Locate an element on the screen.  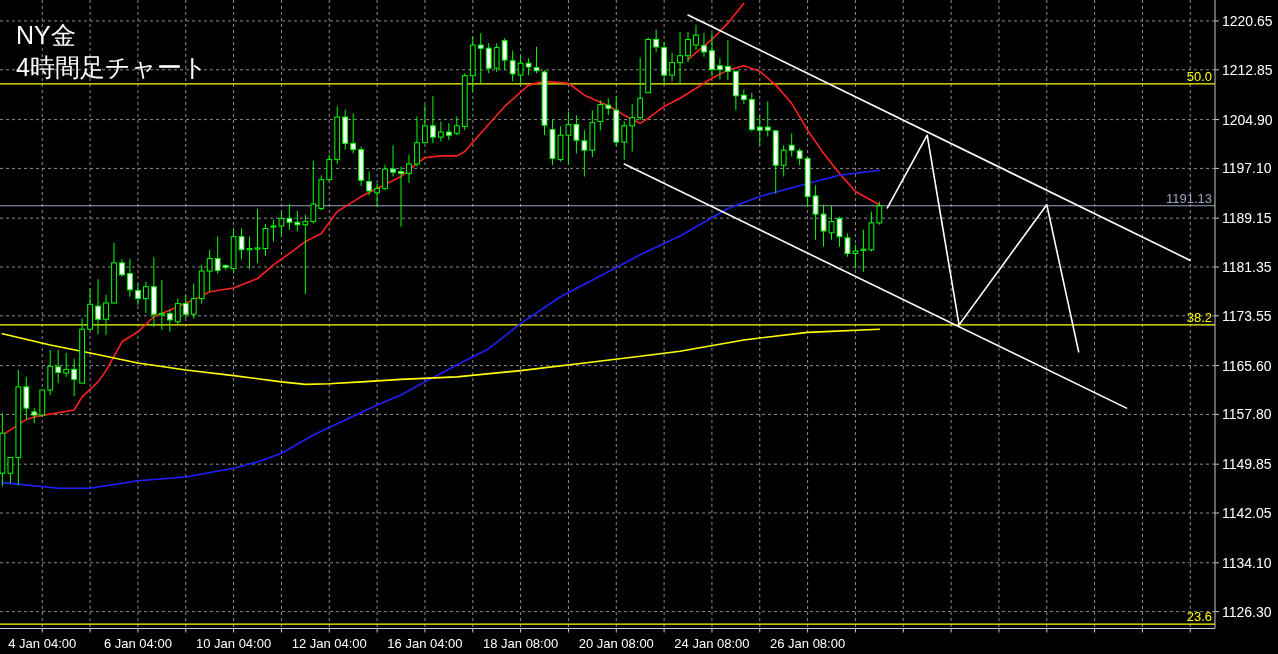
y-tick-label: 1173.55 is located at coordinates (1247, 315).